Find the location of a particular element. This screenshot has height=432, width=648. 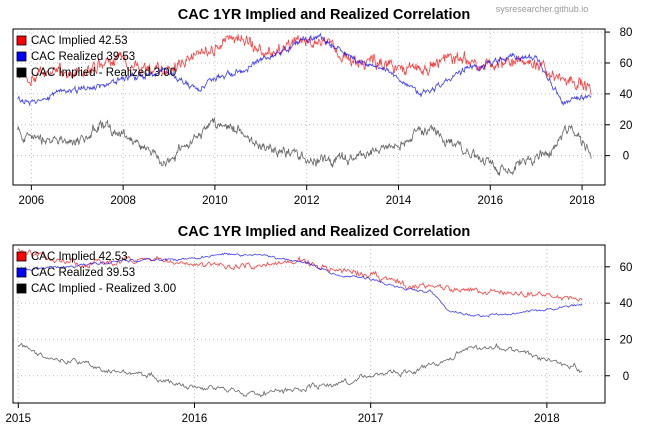

x-axis: 2006 2008 2010 2012 2014 2016 2018 is located at coordinates (307, 195).